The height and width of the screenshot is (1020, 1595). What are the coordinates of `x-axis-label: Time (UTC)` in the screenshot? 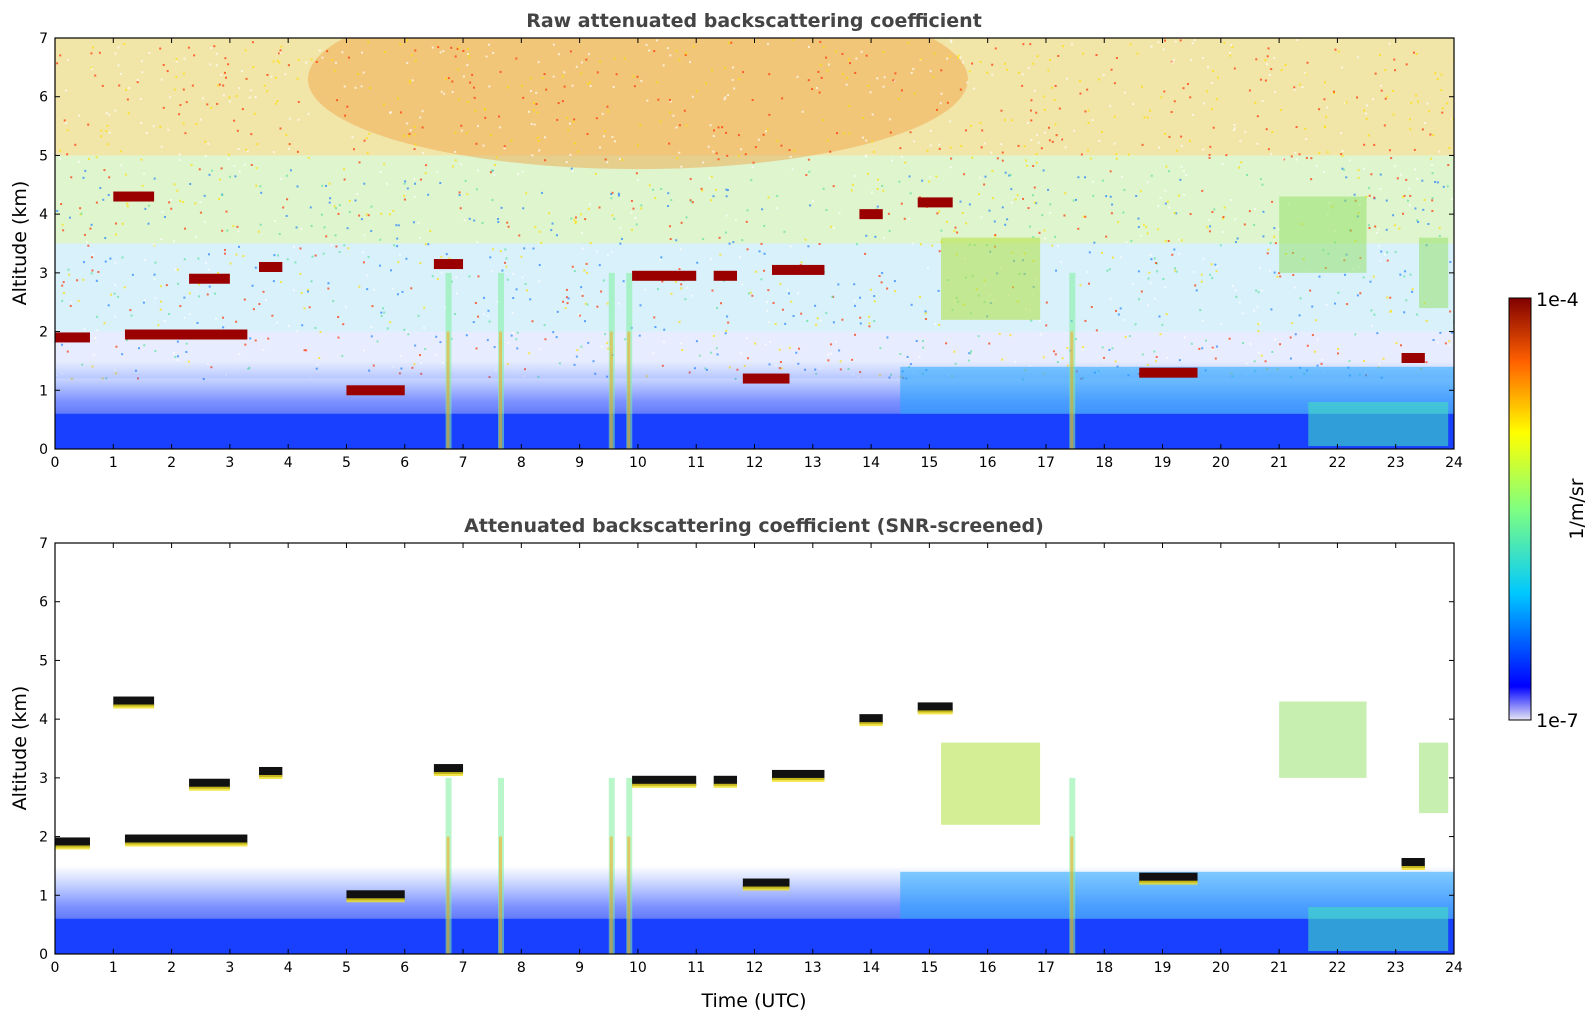 It's located at (753, 1001).